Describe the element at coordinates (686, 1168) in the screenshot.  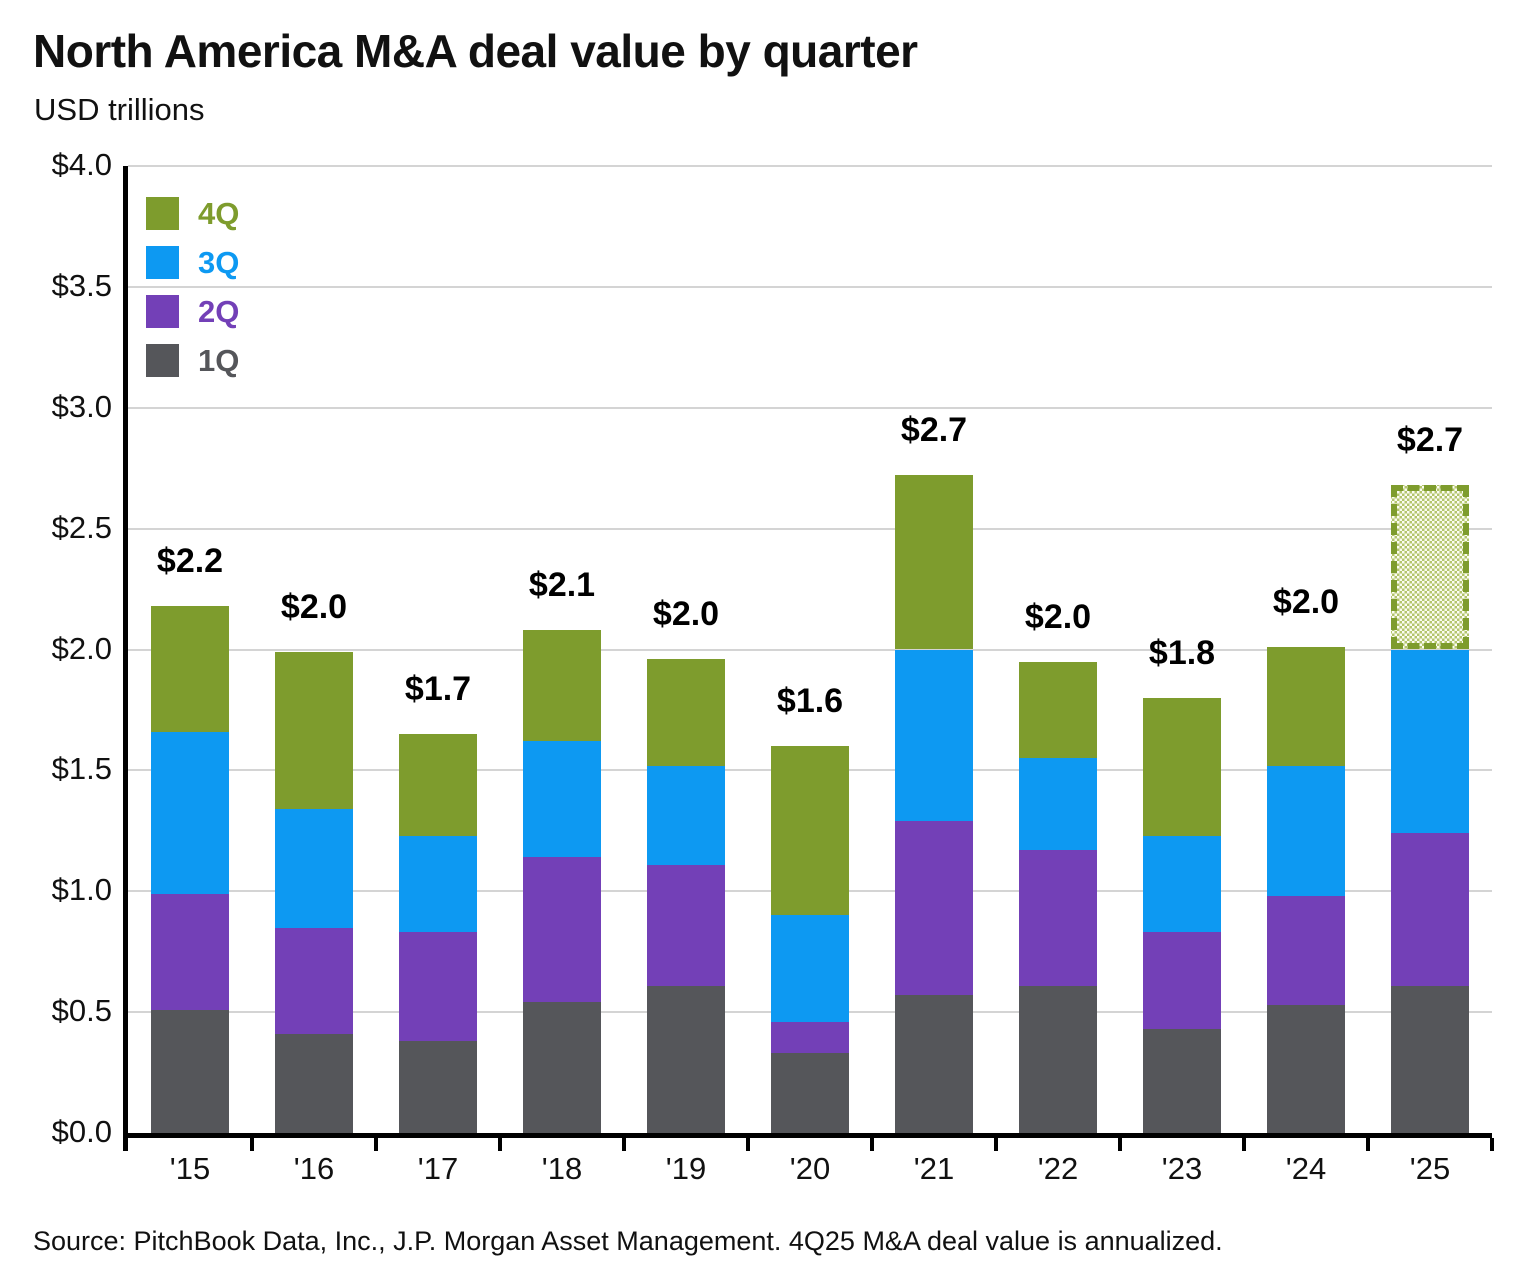
I see `x-axis-year-label: '19` at that location.